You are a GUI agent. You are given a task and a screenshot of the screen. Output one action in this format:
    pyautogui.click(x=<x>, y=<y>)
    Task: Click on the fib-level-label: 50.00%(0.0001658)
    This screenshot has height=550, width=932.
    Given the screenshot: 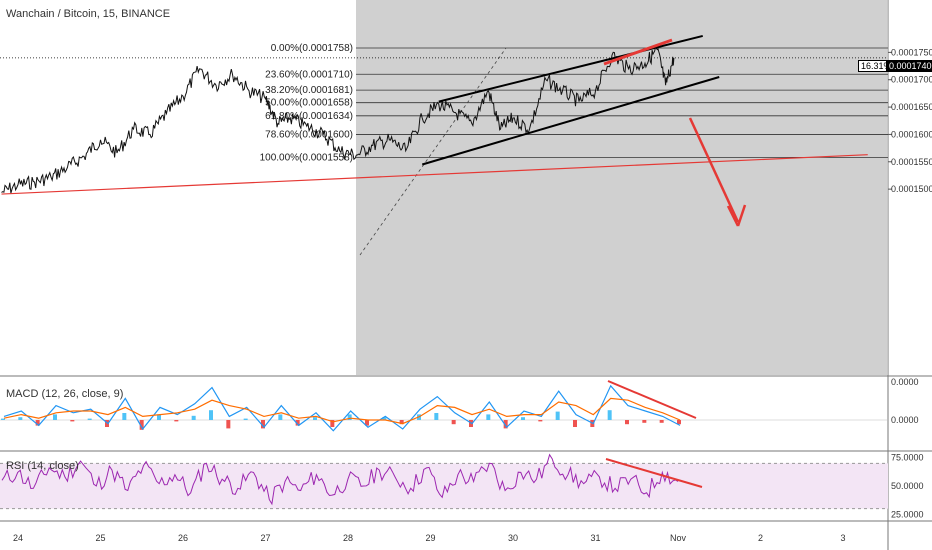 What is the action you would take?
    pyautogui.click(x=309, y=103)
    